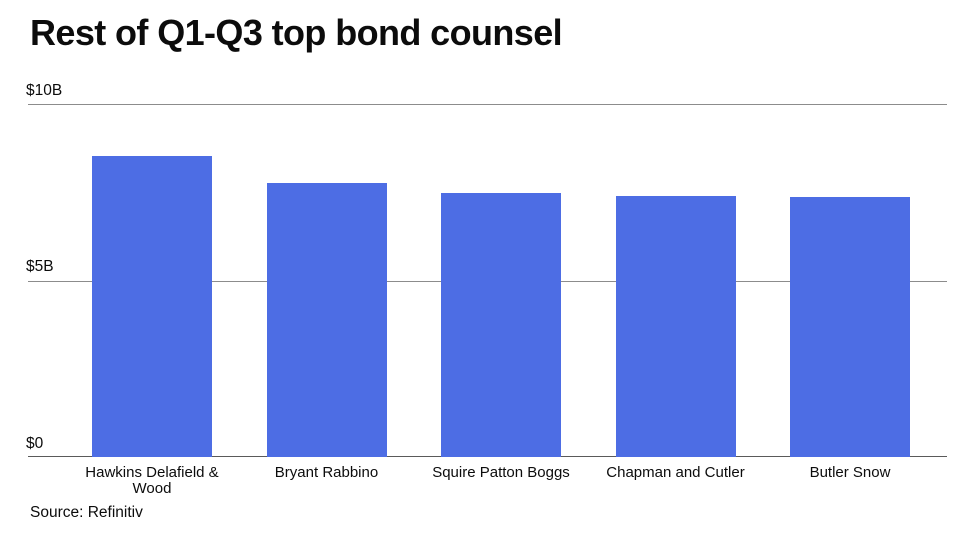  I want to click on bar-group-squire-patton-boggs: Squire Patton Boggs, so click(501, 292).